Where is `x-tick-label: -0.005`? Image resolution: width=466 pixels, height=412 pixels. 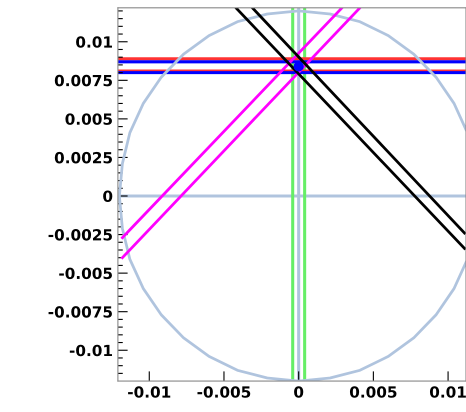
x-tick-label: -0.005 is located at coordinates (223, 392).